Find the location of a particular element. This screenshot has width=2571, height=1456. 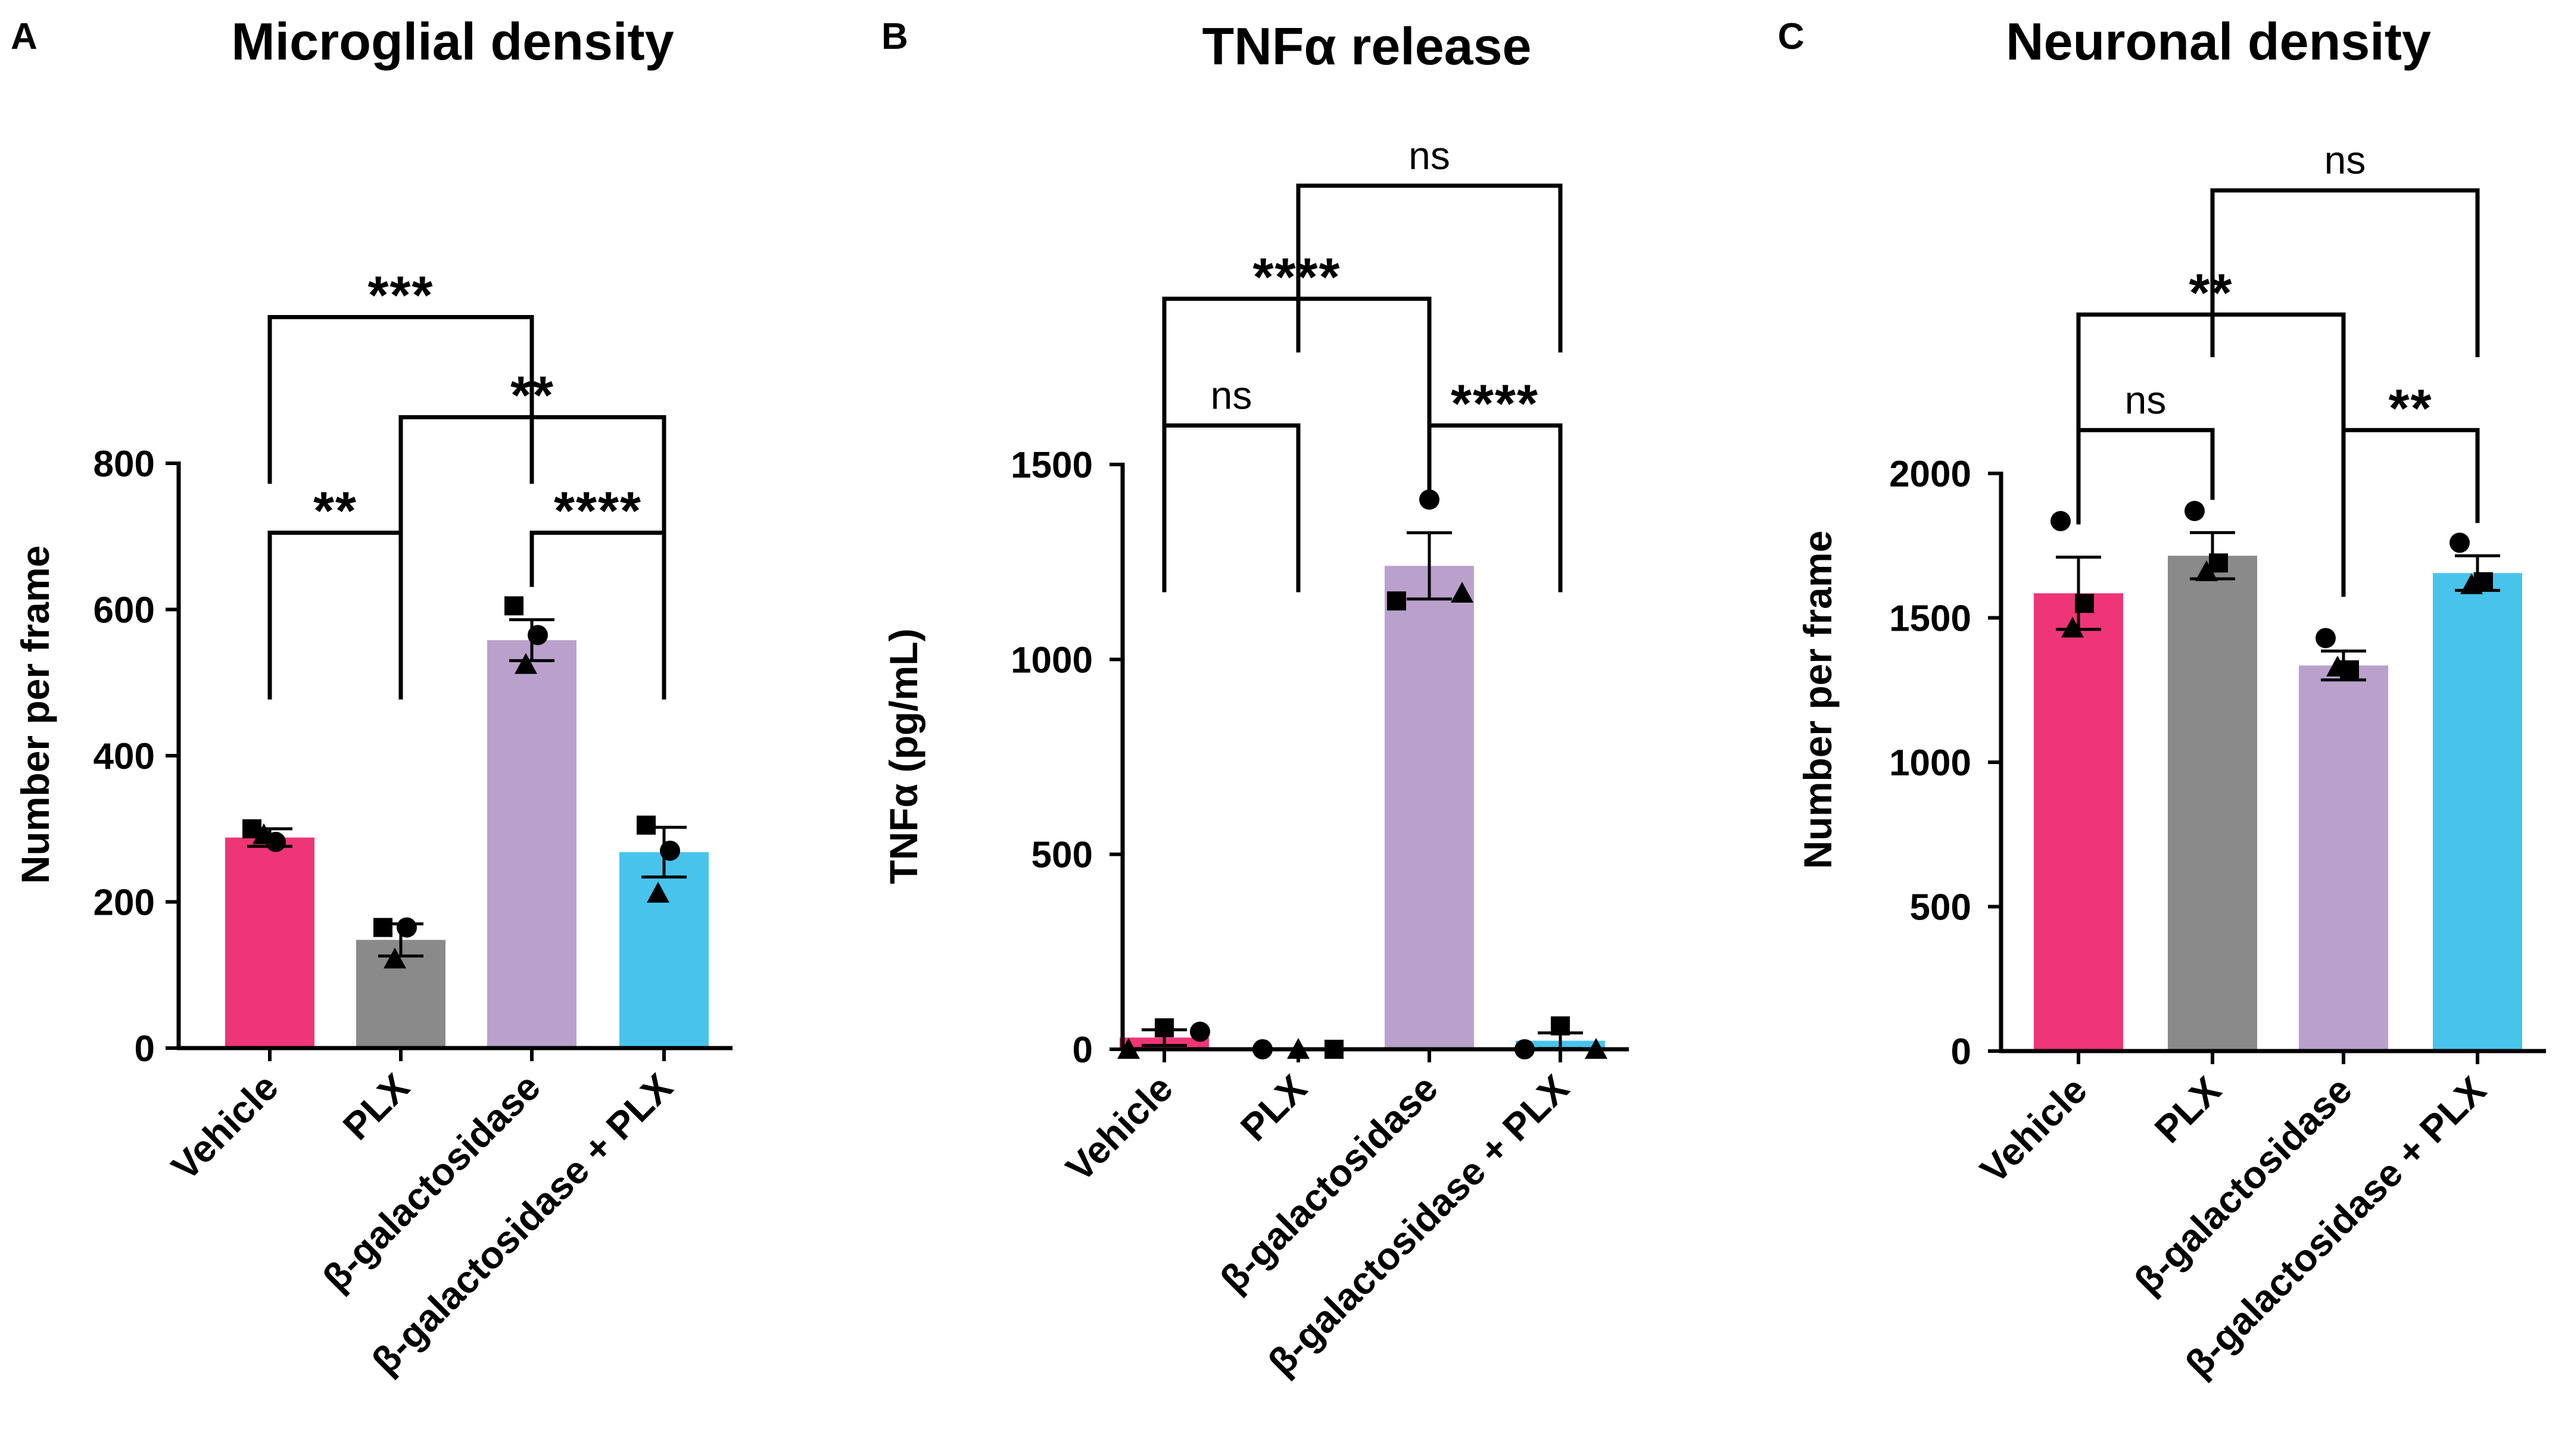

y-tick-label: 200 is located at coordinates (124, 904).